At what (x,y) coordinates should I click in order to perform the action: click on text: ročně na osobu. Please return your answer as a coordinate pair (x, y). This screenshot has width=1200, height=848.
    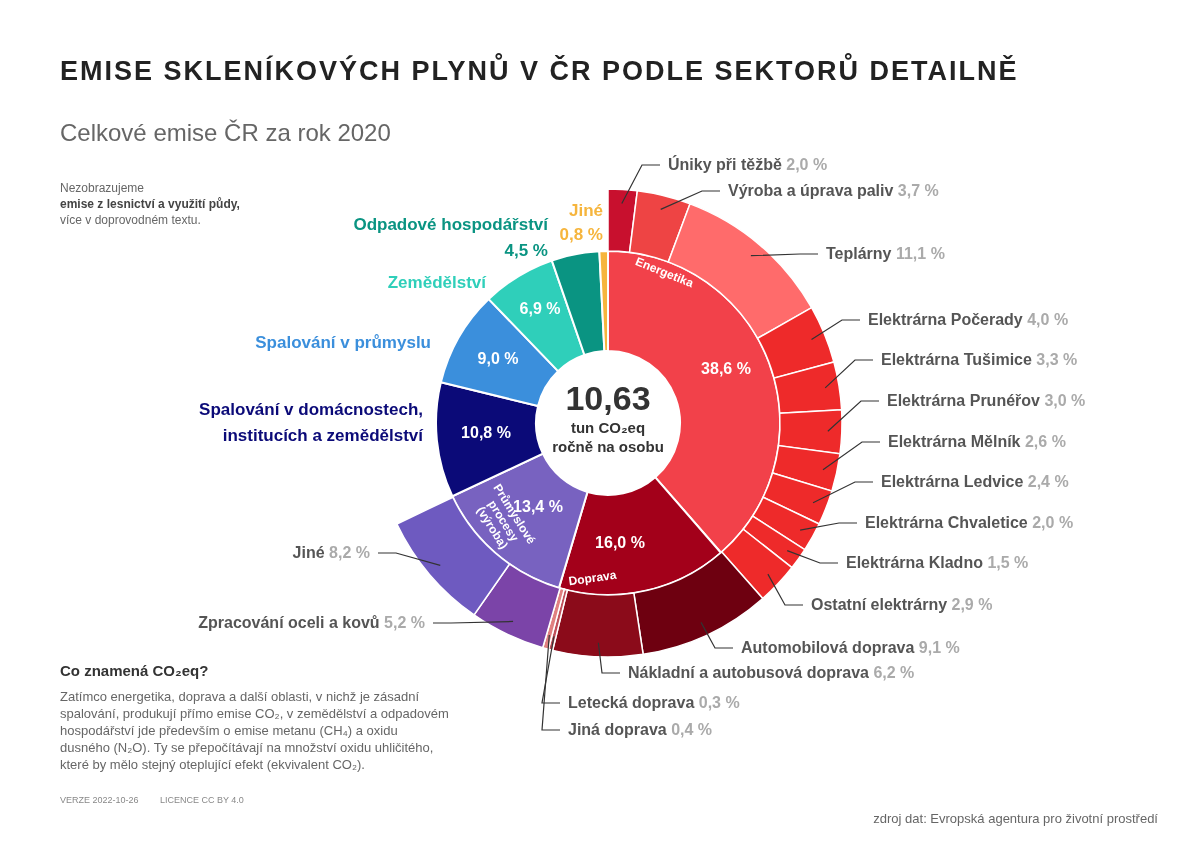
    Looking at the image, I should click on (608, 446).